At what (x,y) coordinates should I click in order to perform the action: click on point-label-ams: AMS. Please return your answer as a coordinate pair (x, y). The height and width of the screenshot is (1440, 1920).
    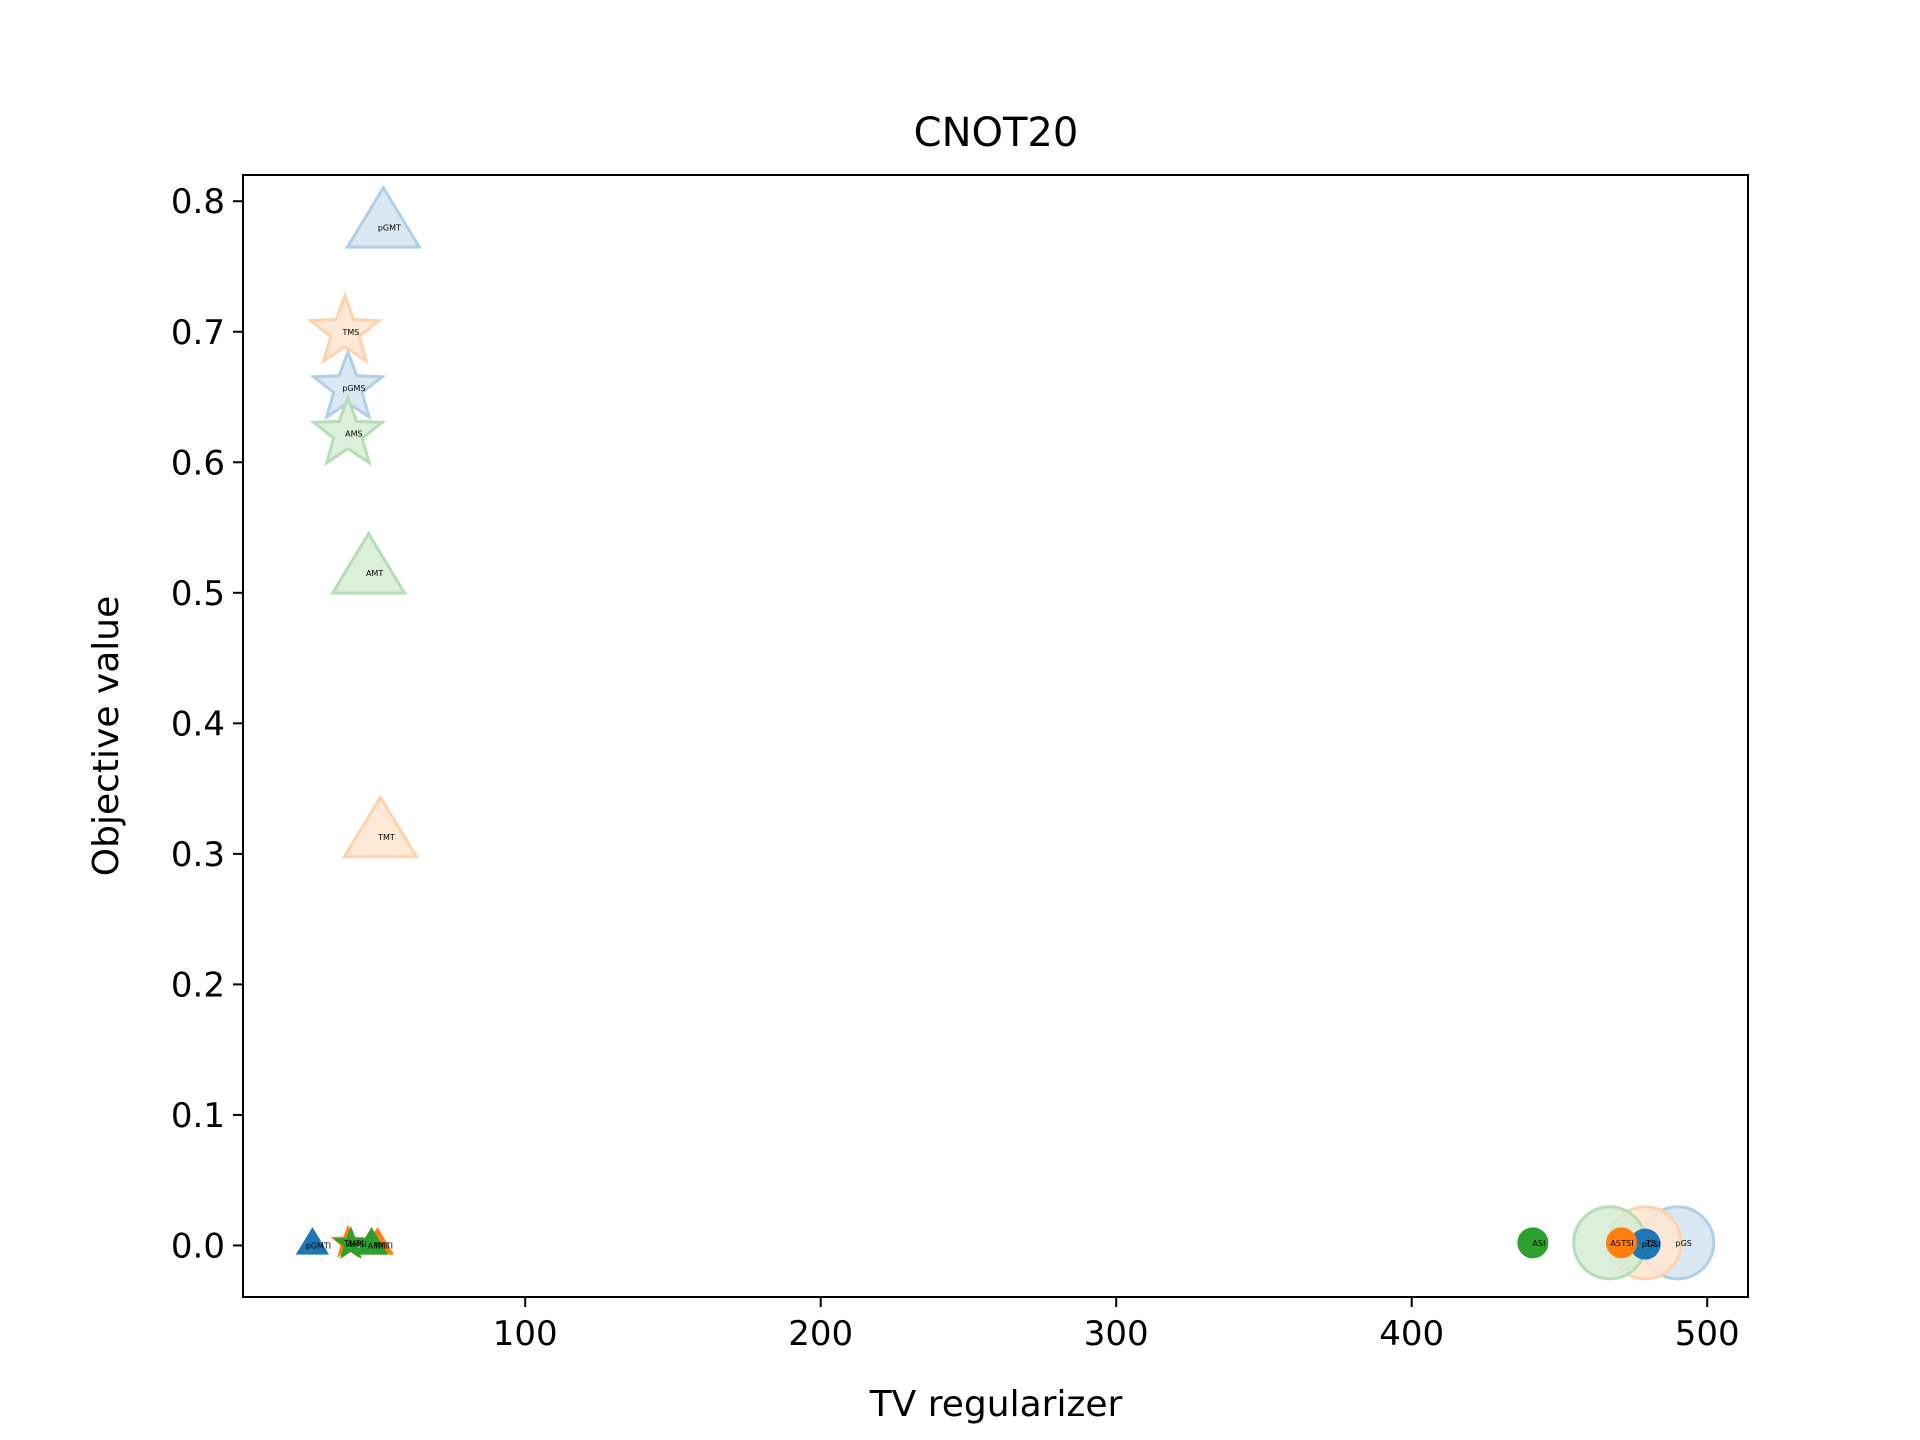
    Looking at the image, I should click on (353, 434).